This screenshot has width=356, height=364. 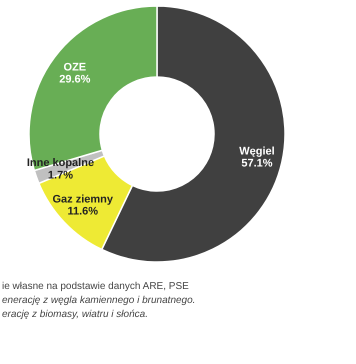 I want to click on data-label: 11.6%, so click(x=82, y=212).